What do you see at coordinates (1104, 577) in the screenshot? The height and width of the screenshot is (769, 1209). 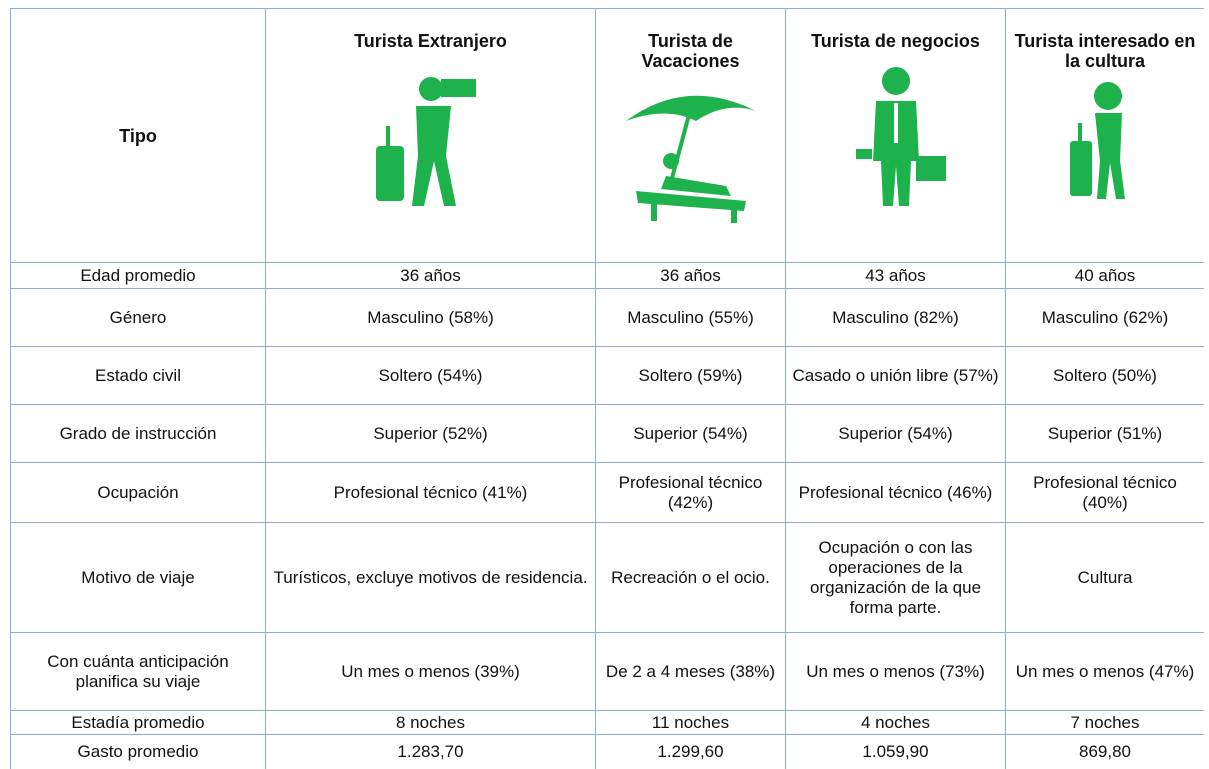 I see `cell: Cultura` at bounding box center [1104, 577].